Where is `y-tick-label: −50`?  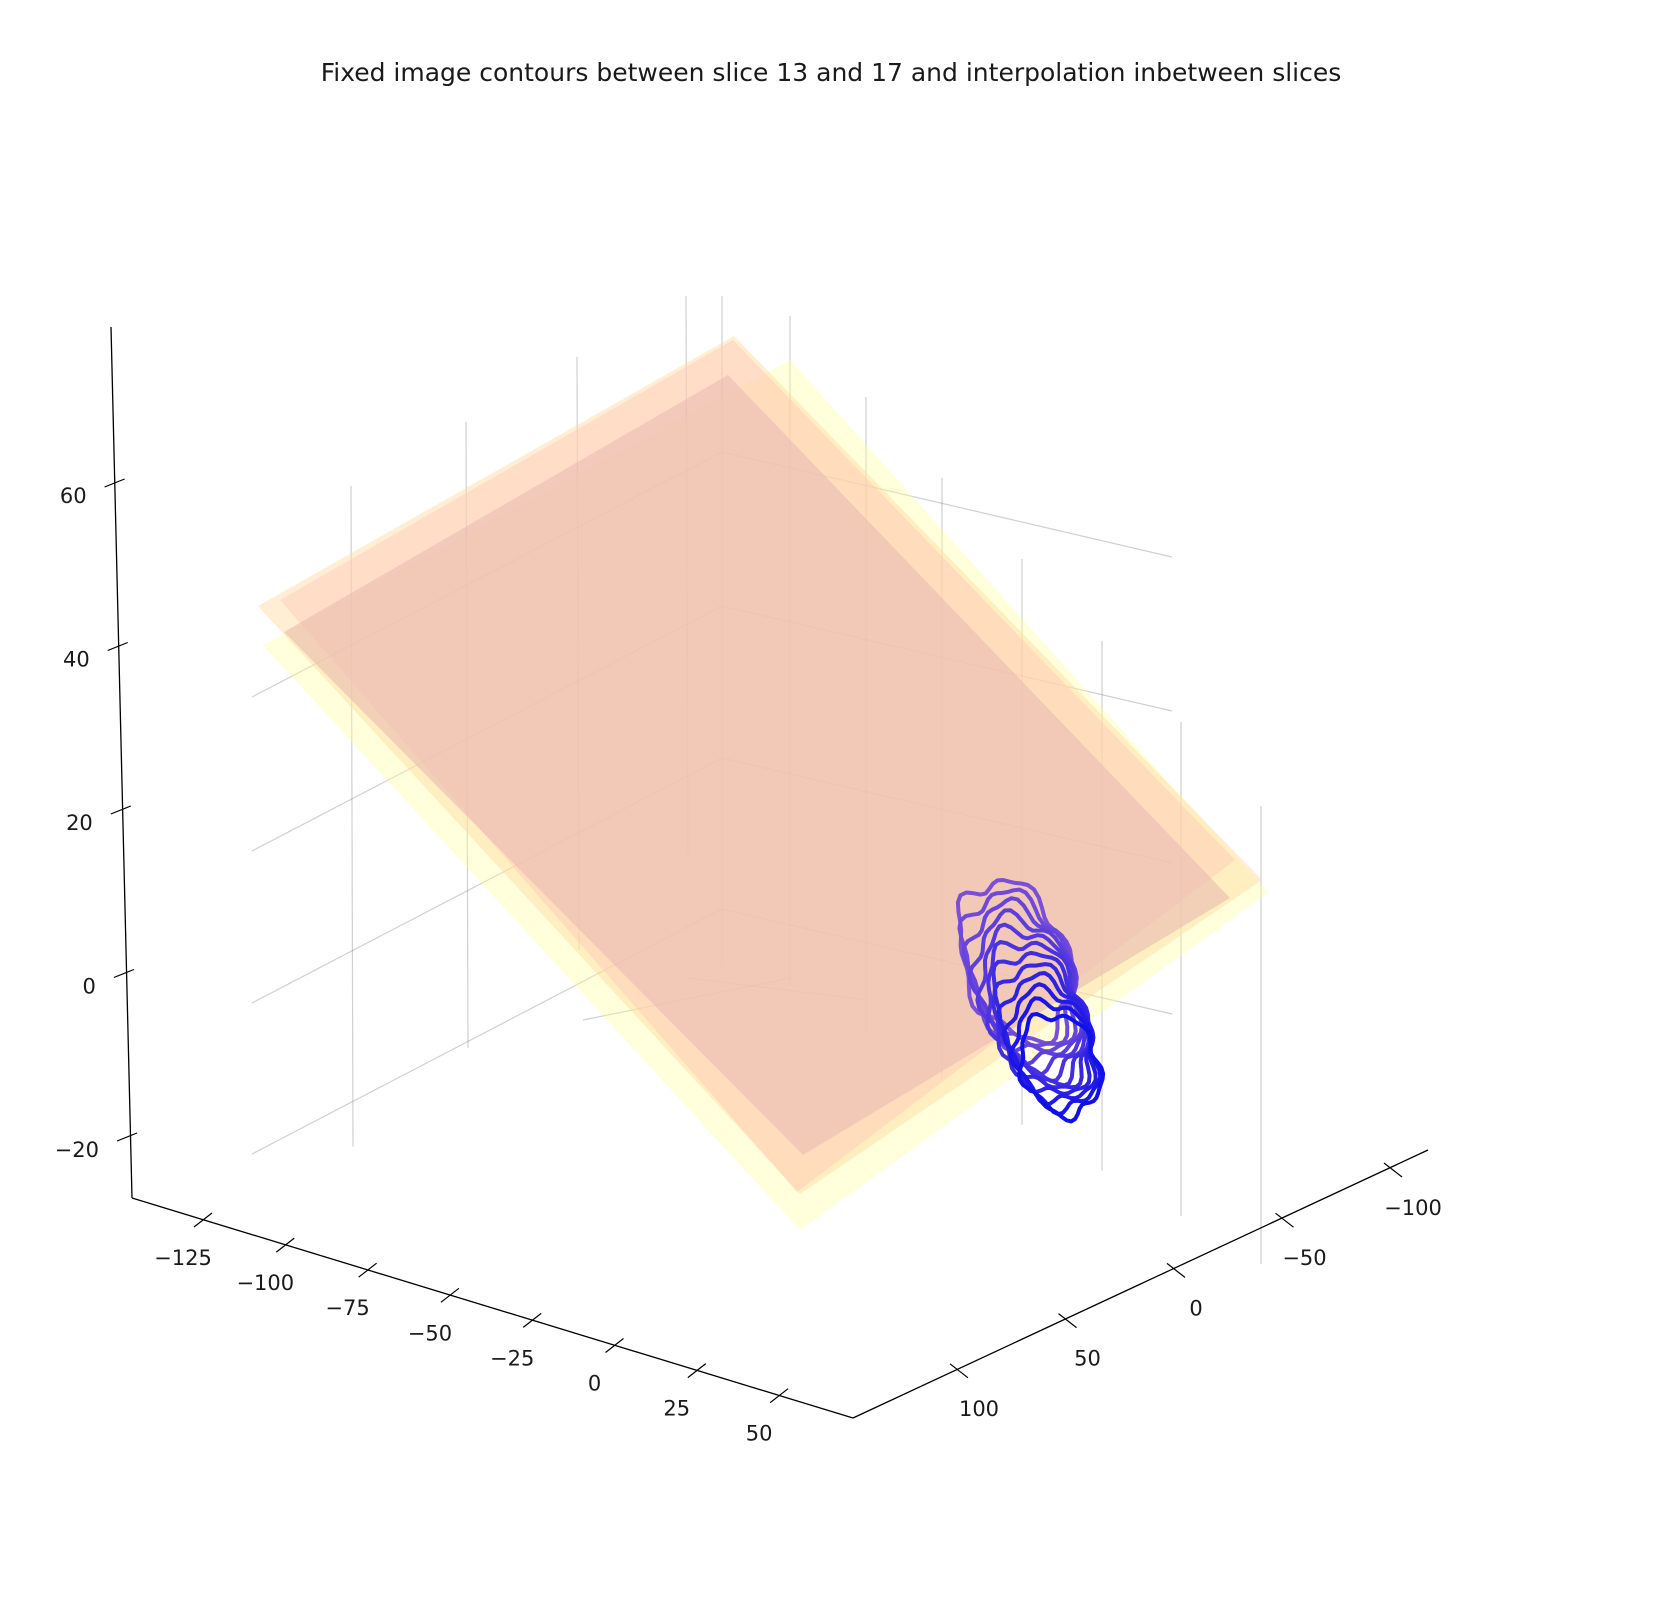 y-tick-label: −50 is located at coordinates (1304, 1258).